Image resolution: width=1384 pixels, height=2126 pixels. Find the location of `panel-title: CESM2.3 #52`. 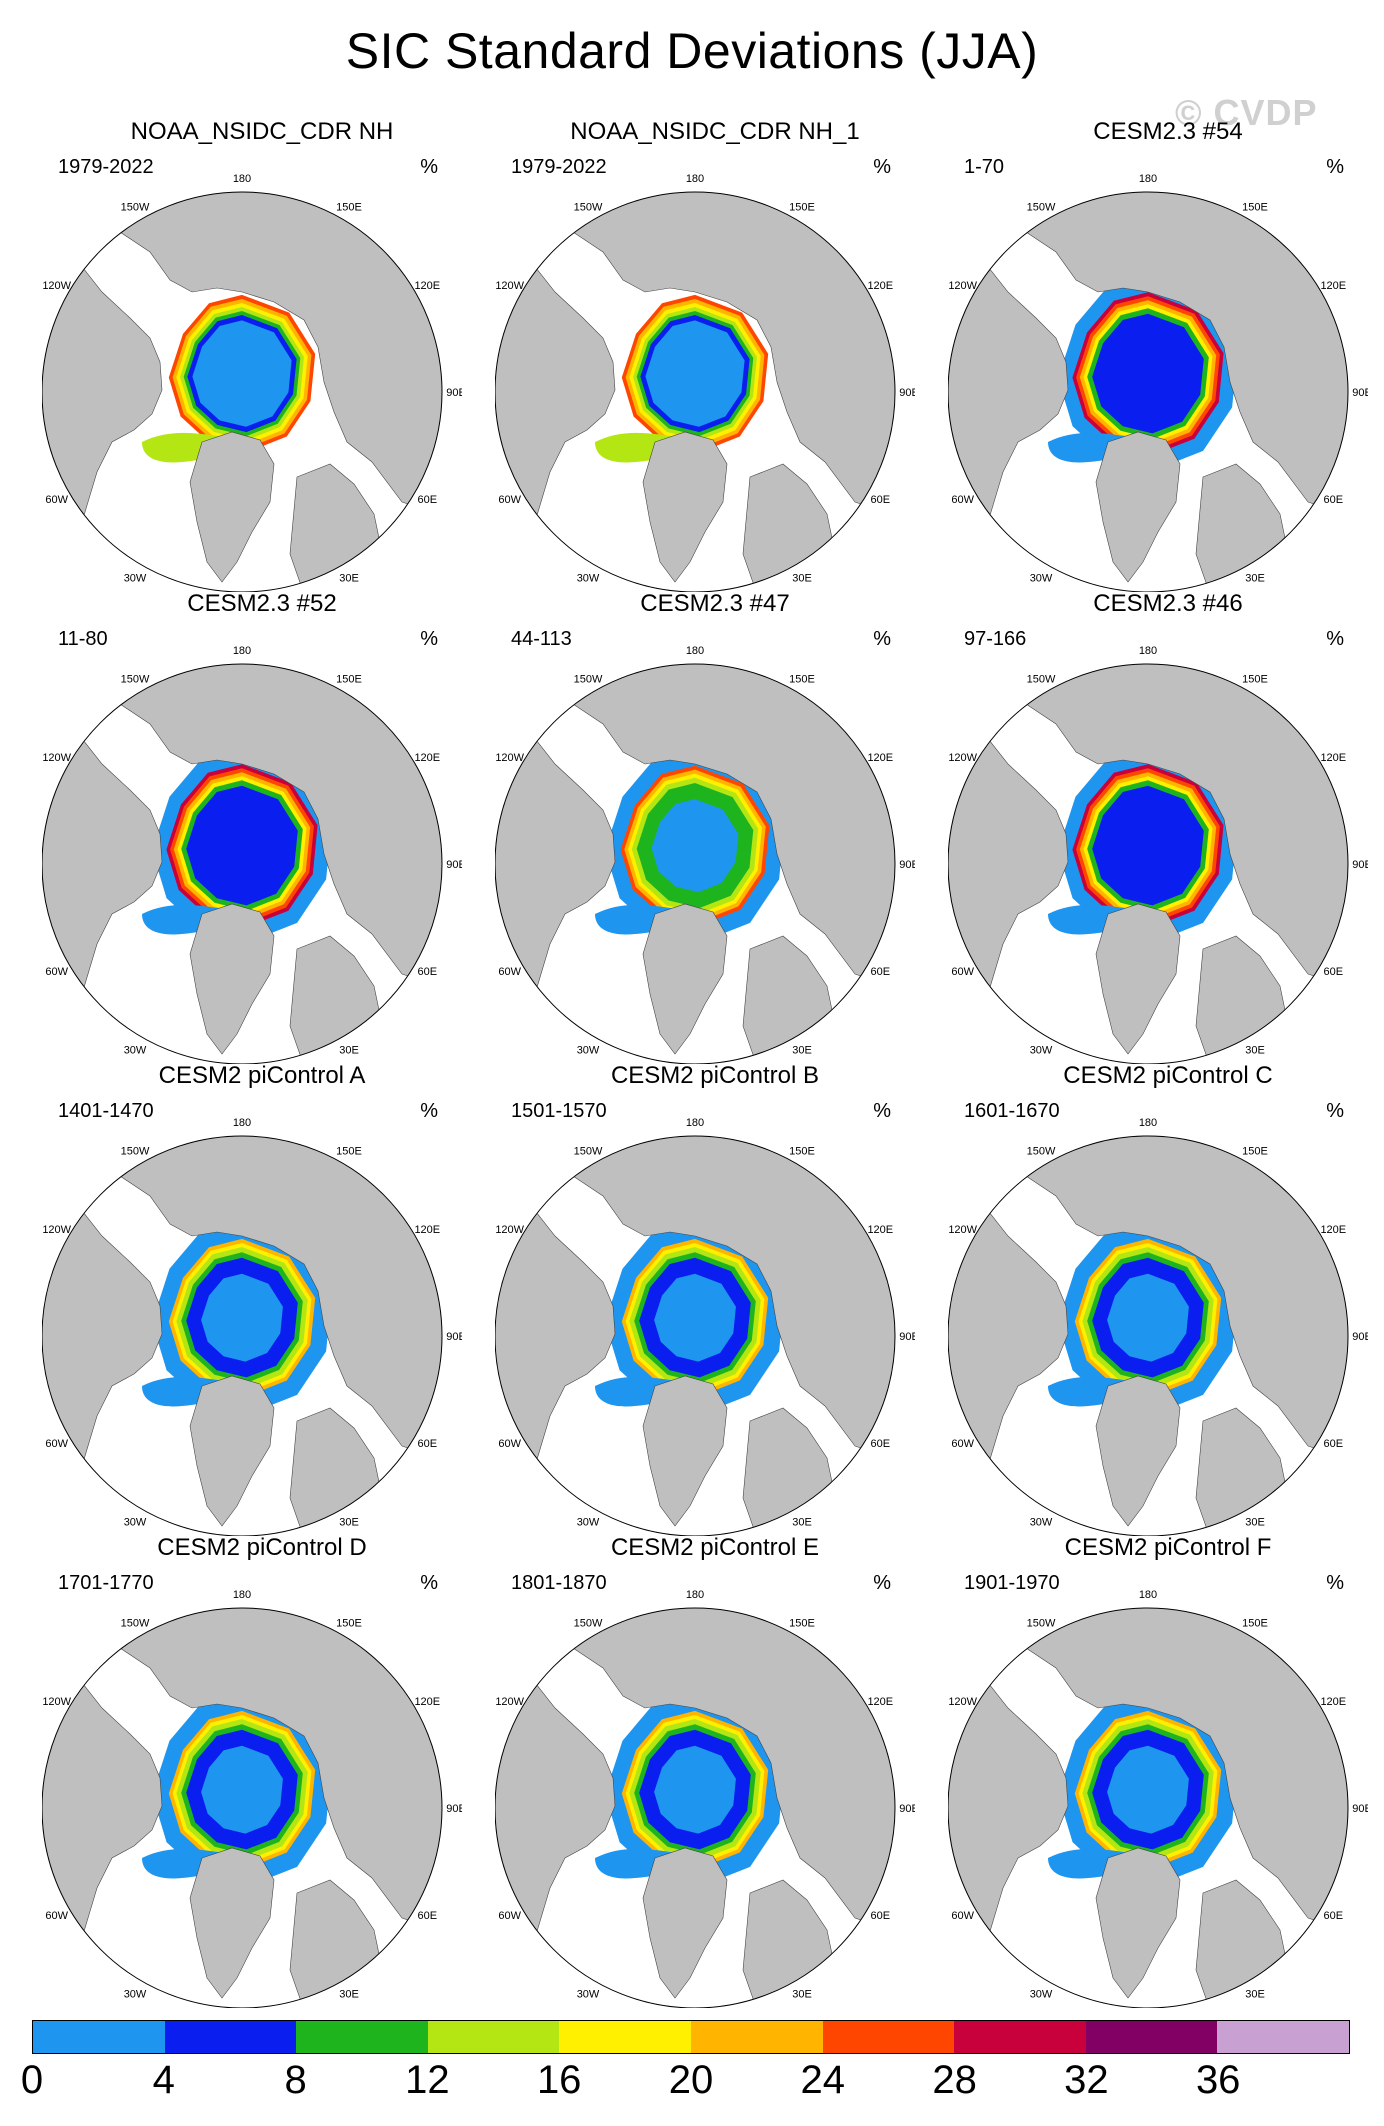

panel-title: CESM2.3 #52 is located at coordinates (262, 603).